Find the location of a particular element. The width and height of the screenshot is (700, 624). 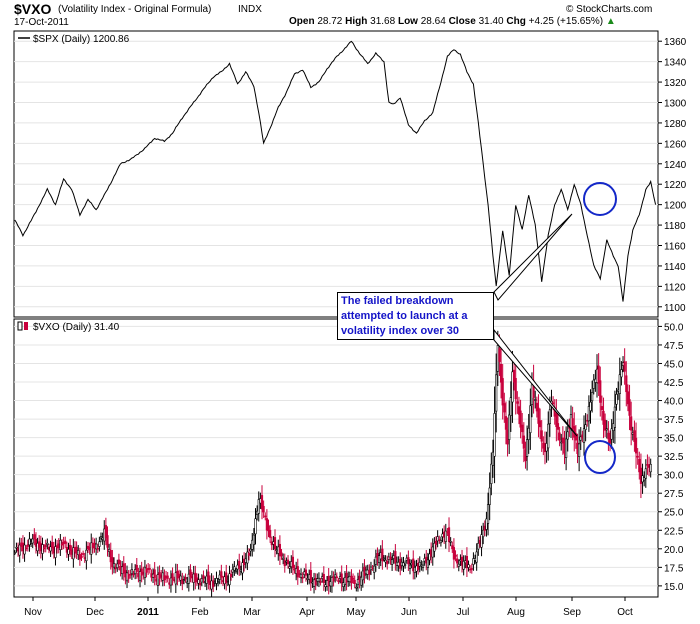

x-tick-label: 2011 is located at coordinates (148, 612).